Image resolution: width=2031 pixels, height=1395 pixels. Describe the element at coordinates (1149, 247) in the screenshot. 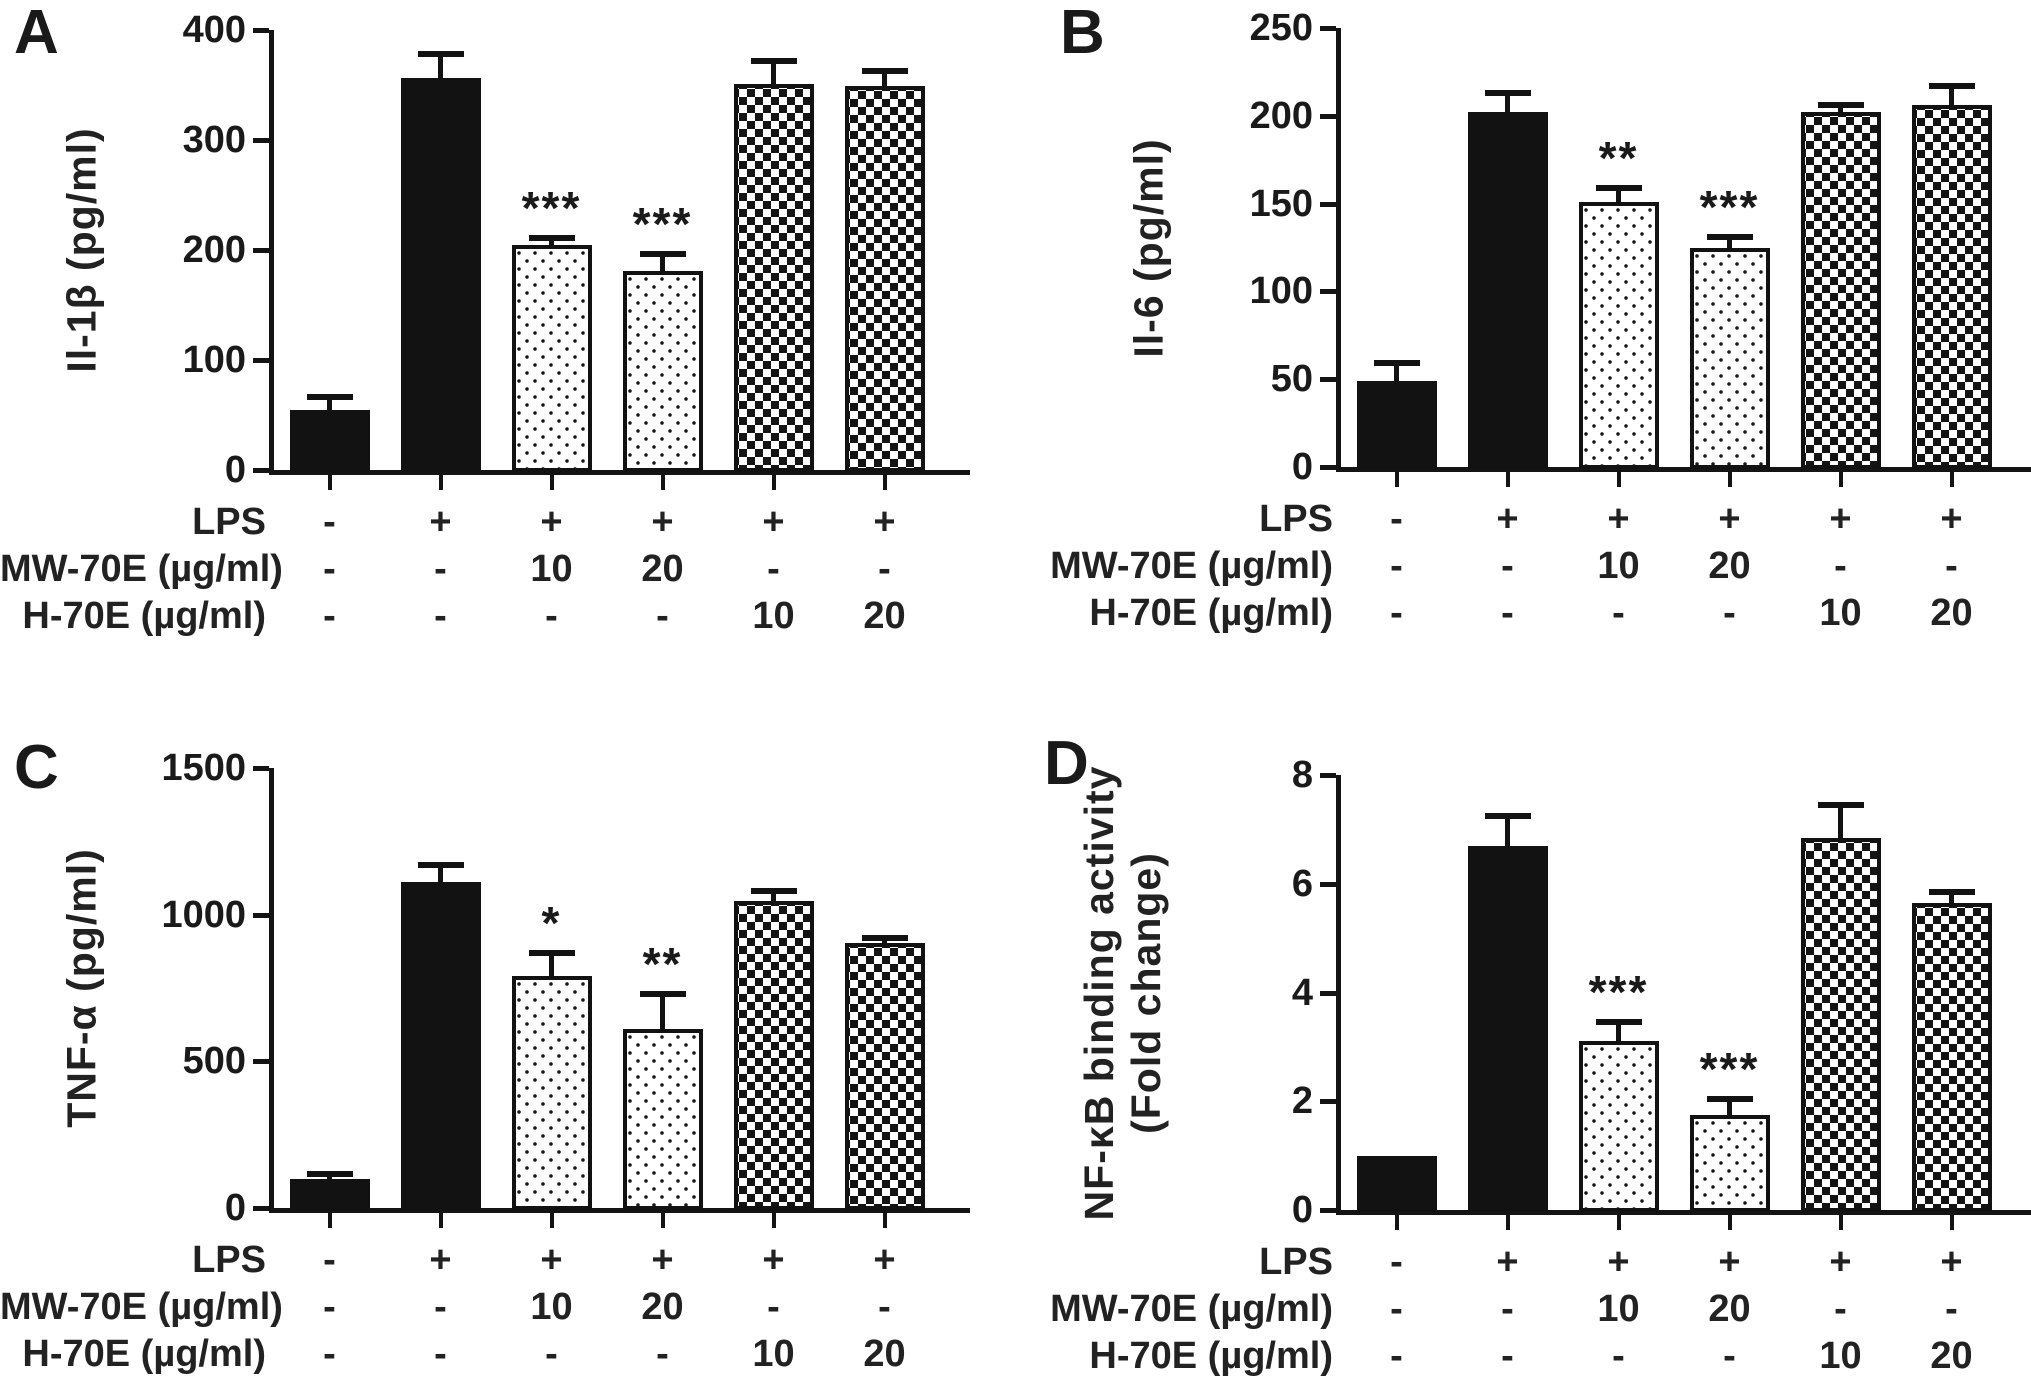

I see `y-axis-label: Il-6 (pg/ml)` at that location.